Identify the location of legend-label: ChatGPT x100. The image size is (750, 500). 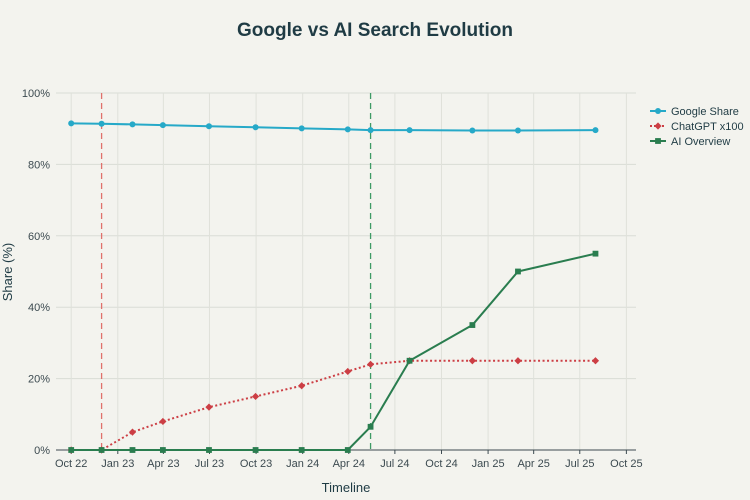
(707, 127).